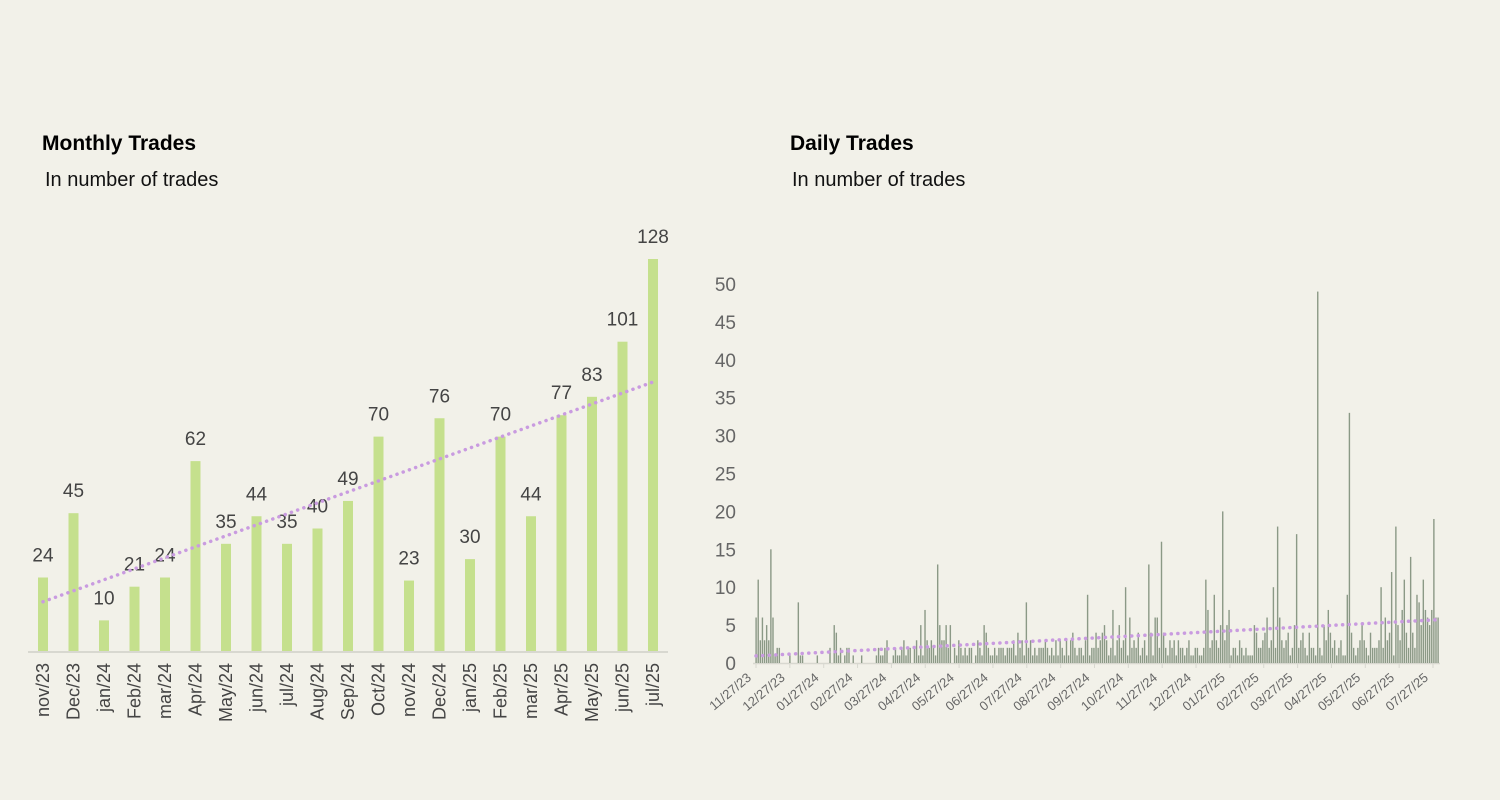 The width and height of the screenshot is (1500, 800). Describe the element at coordinates (730, 664) in the screenshot. I see `daily-y-tick-label: 0` at that location.